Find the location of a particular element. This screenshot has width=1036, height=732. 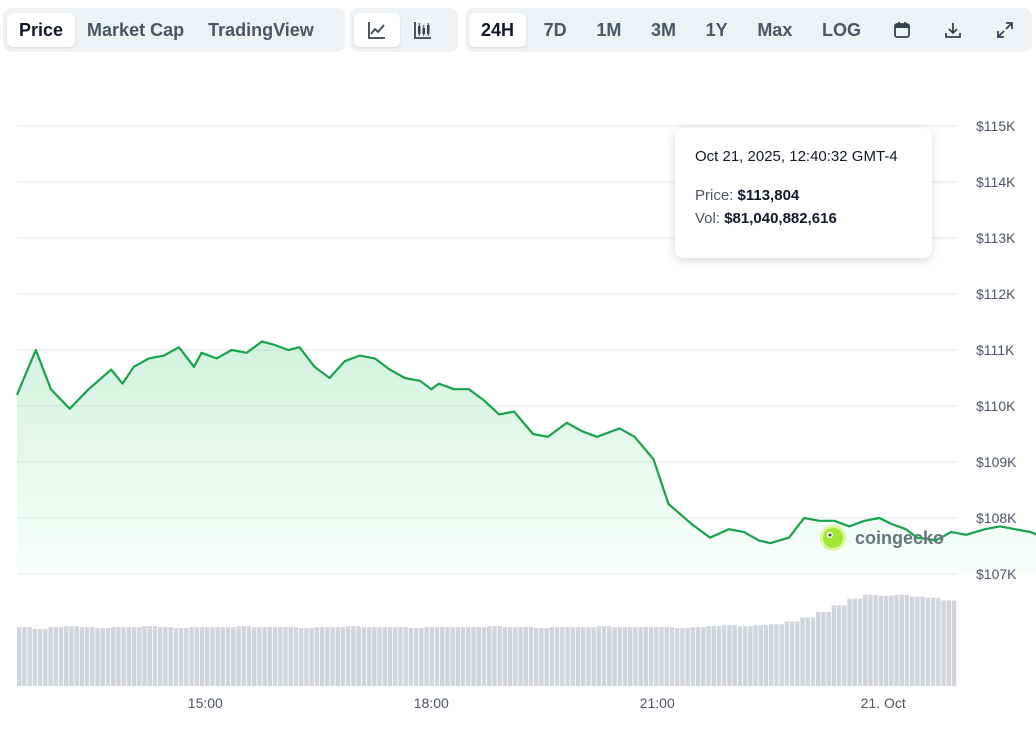

tab-log: LOG is located at coordinates (841, 29).